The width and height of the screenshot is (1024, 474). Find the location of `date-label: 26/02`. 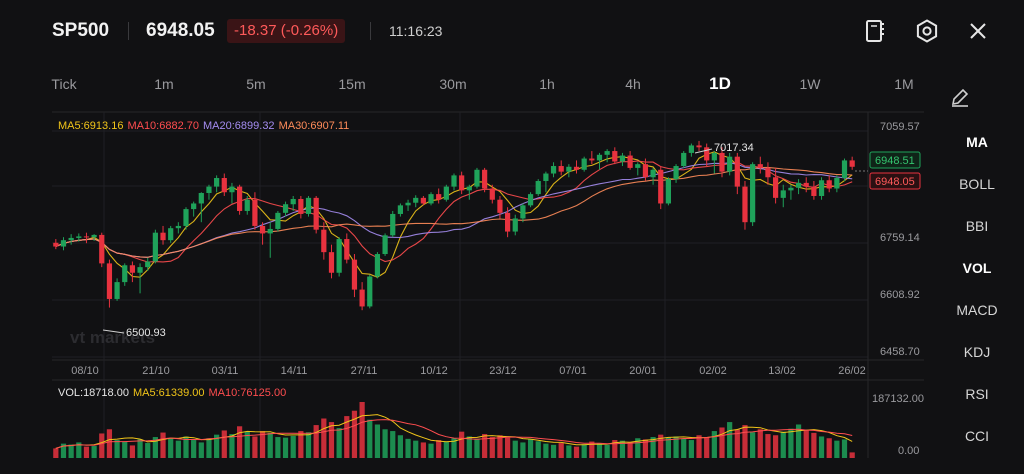

date-label: 26/02 is located at coordinates (852, 371).